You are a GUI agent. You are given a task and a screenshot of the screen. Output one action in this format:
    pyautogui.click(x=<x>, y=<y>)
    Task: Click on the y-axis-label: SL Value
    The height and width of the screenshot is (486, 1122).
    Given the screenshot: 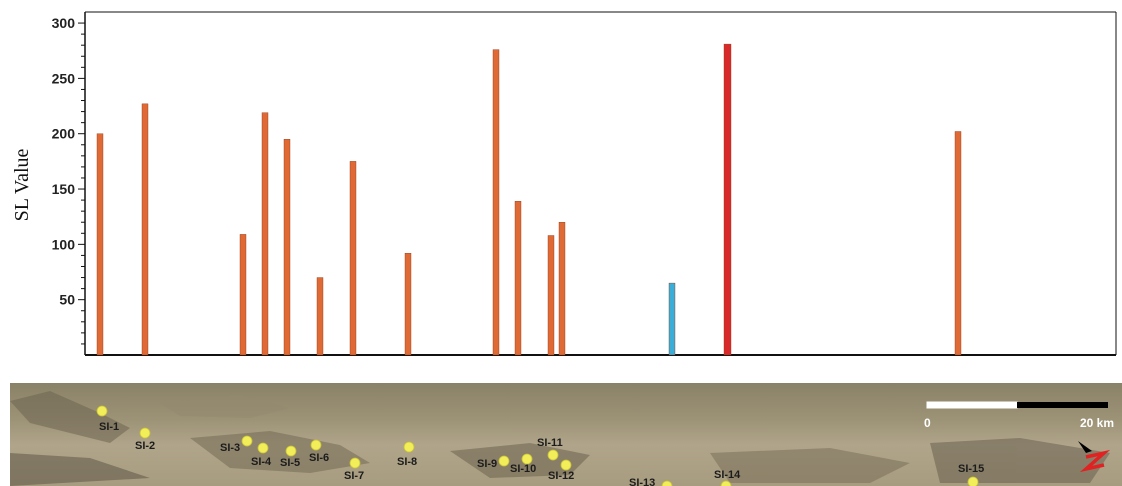 What is the action you would take?
    pyautogui.click(x=22, y=184)
    